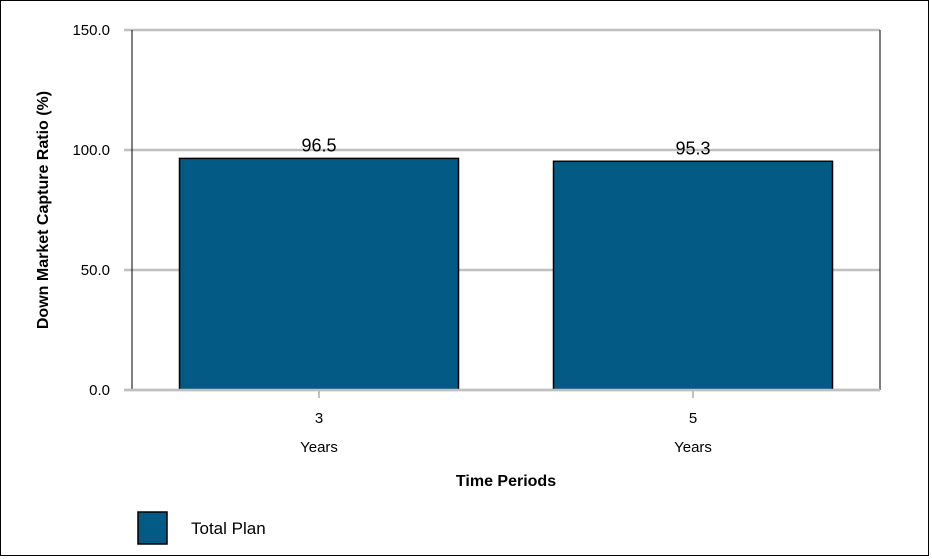 This screenshot has height=559, width=932. I want to click on x-tick-label-1: 5, so click(693, 418).